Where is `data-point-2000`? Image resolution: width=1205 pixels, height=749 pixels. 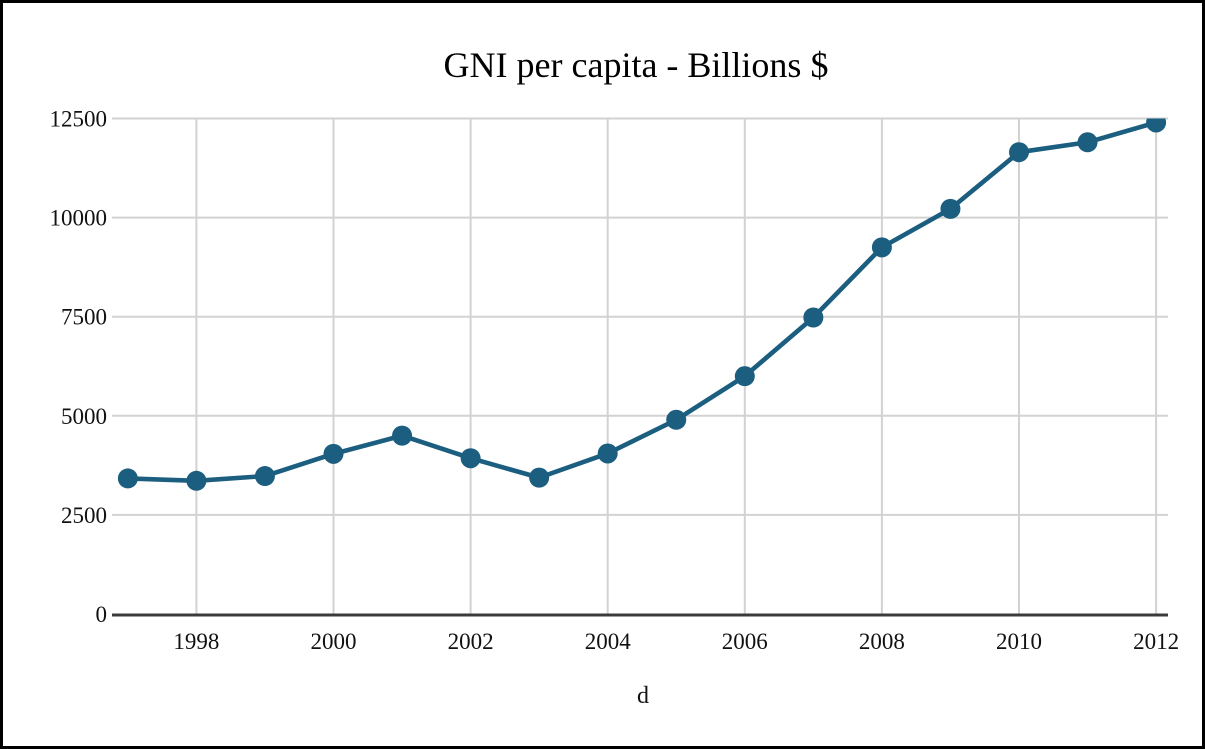 data-point-2000 is located at coordinates (333, 453).